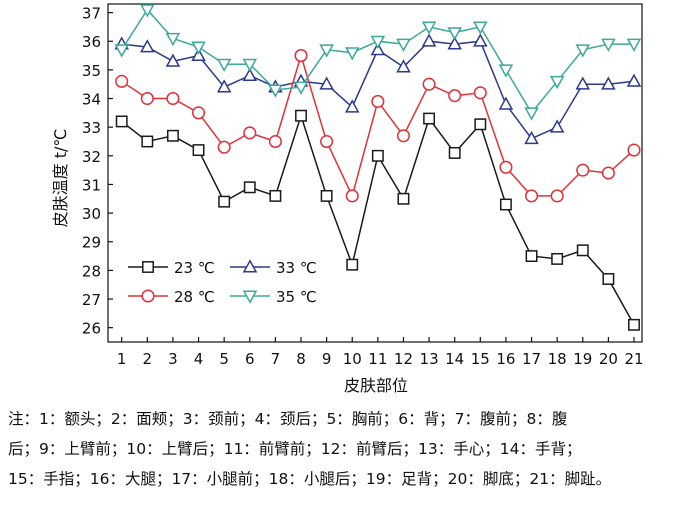  Describe the element at coordinates (608, 359) in the screenshot. I see `x-tick-label: 20` at that location.